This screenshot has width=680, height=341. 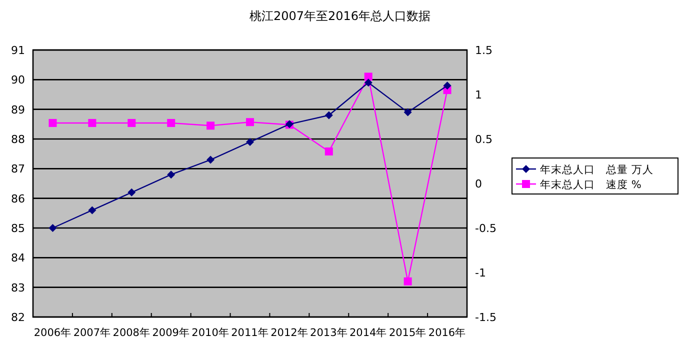 I want to click on chart-title: 桃江2007年至2016年总人口数据, so click(x=340, y=16).